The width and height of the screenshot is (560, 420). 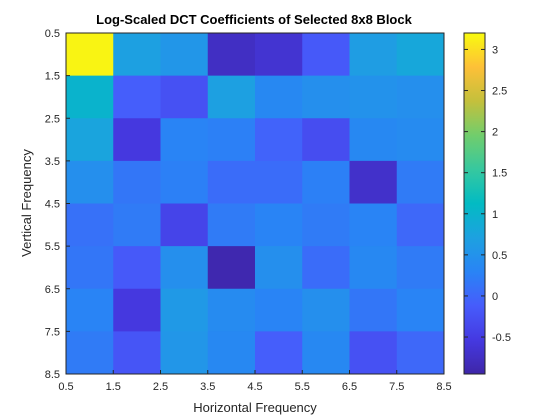 I want to click on colorbar-tick-label: 3, so click(x=495, y=50).